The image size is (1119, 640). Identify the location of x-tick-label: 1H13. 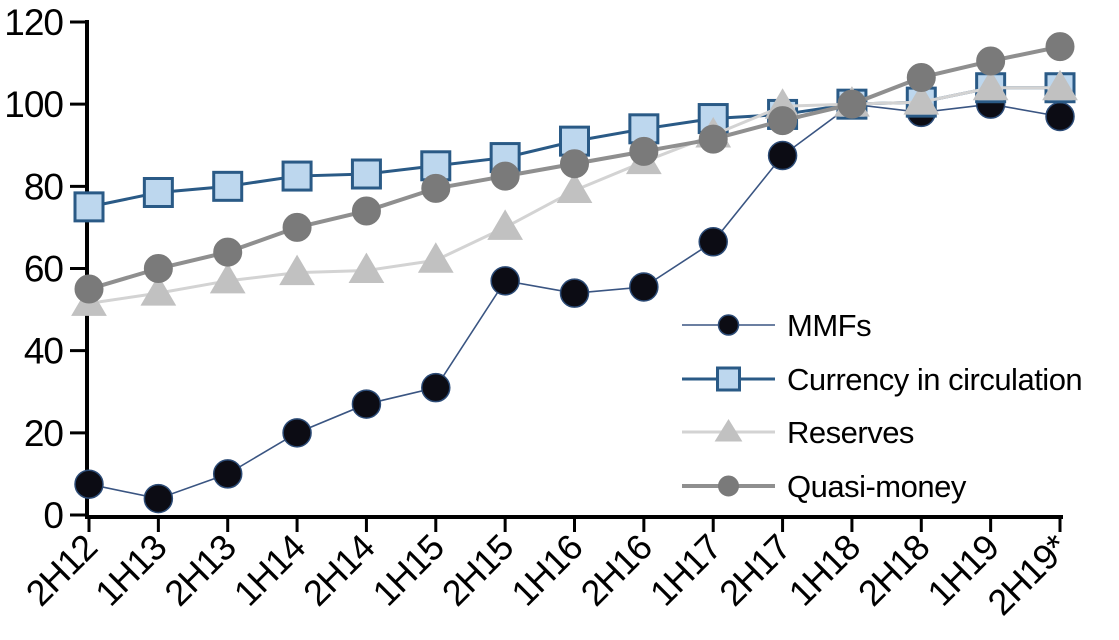
(130, 570).